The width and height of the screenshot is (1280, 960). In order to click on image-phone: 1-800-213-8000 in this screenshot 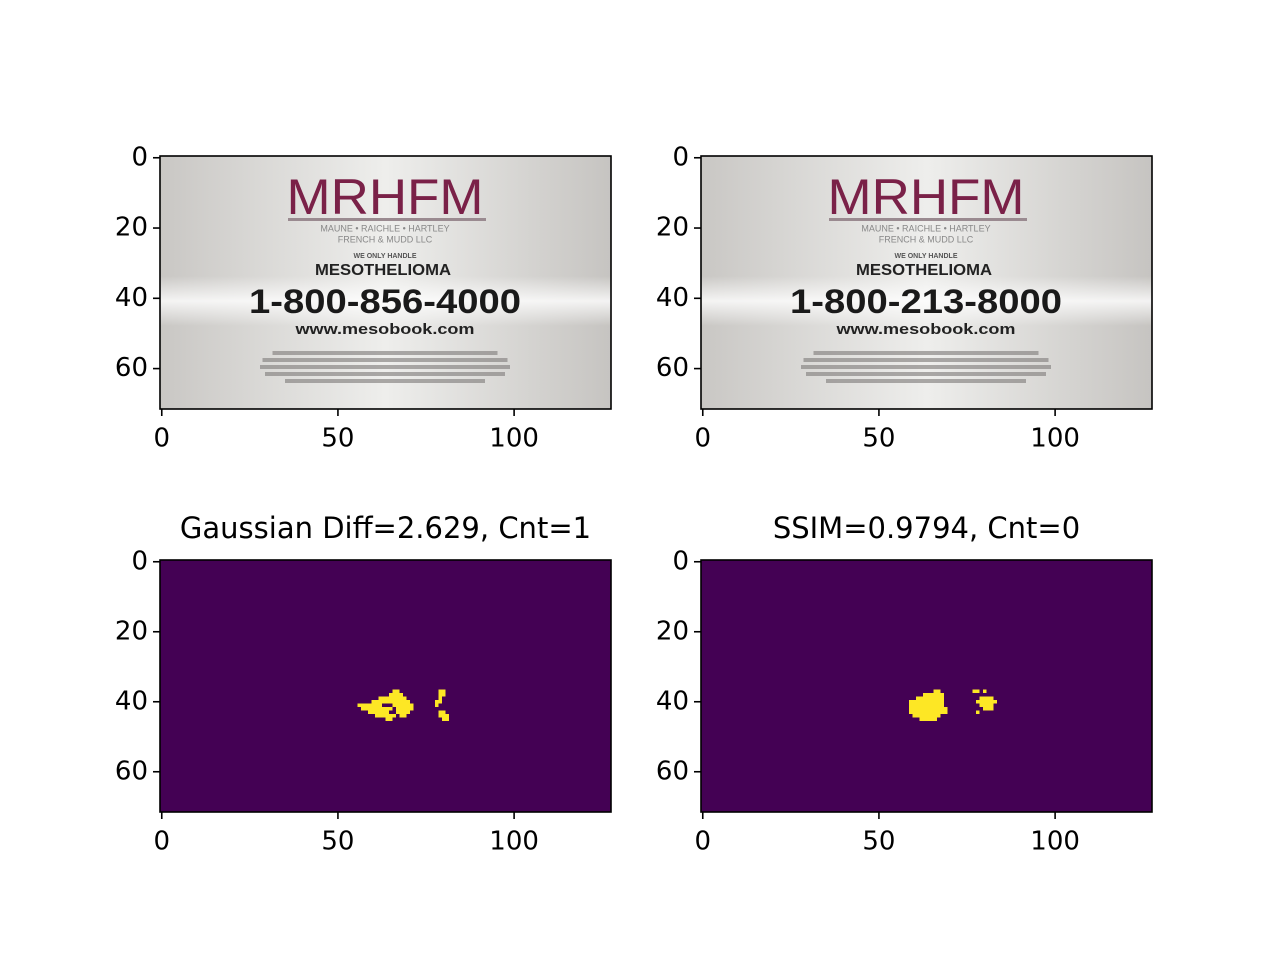, I will do `click(926, 302)`.